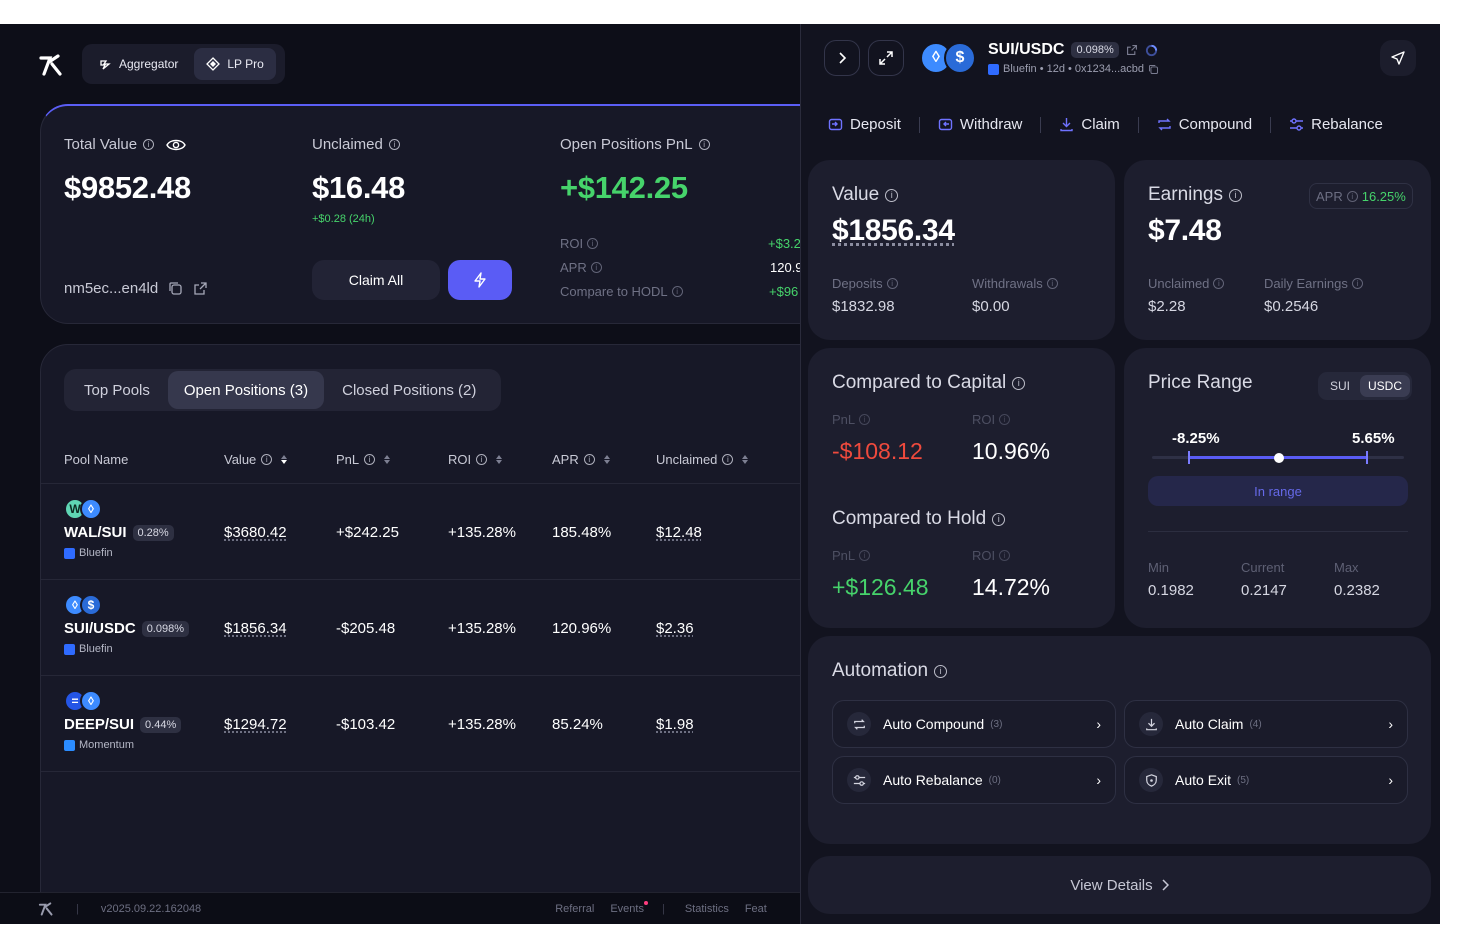  Describe the element at coordinates (111, 288) in the screenshot. I see `wallet-address: nm5ec...en4ld` at that location.